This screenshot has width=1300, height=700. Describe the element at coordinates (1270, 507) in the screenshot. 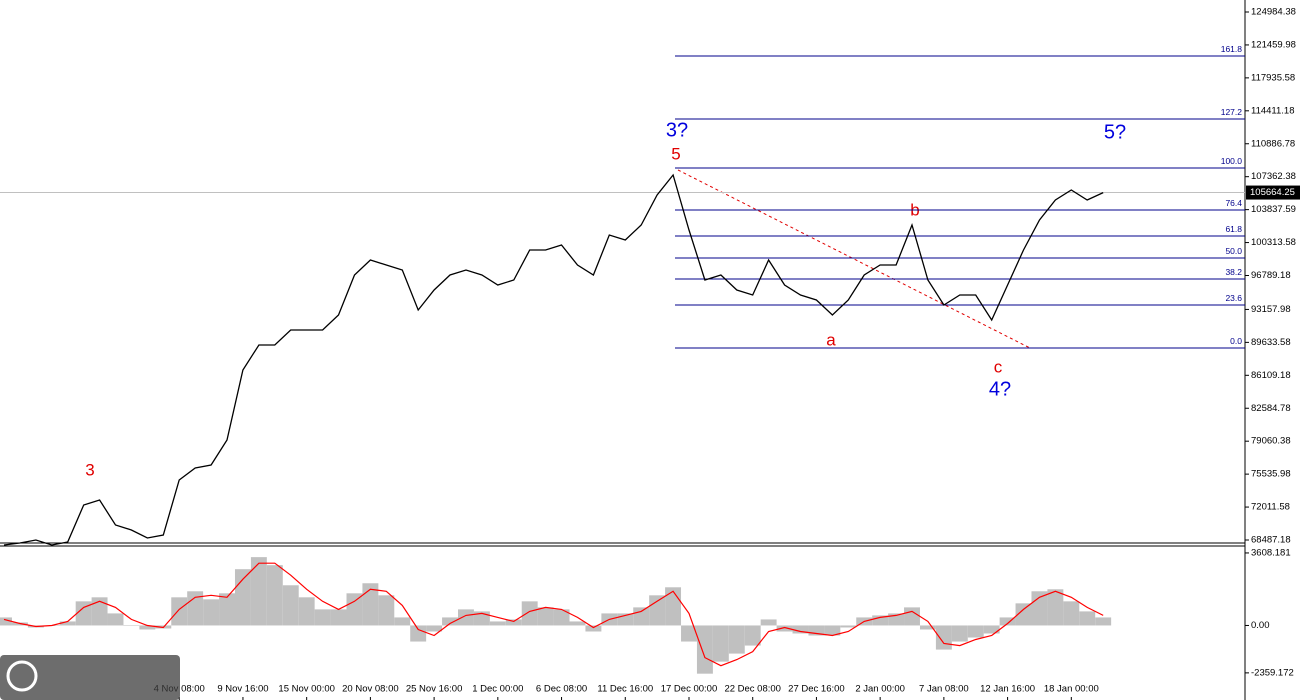

I see `y-tick-label: 72011.58` at that location.